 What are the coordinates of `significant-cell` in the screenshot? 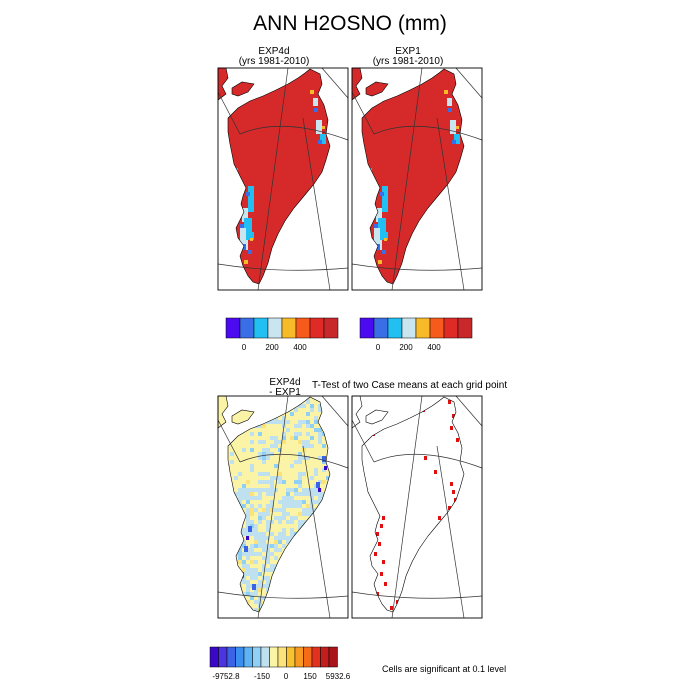 It's located at (413, 570).